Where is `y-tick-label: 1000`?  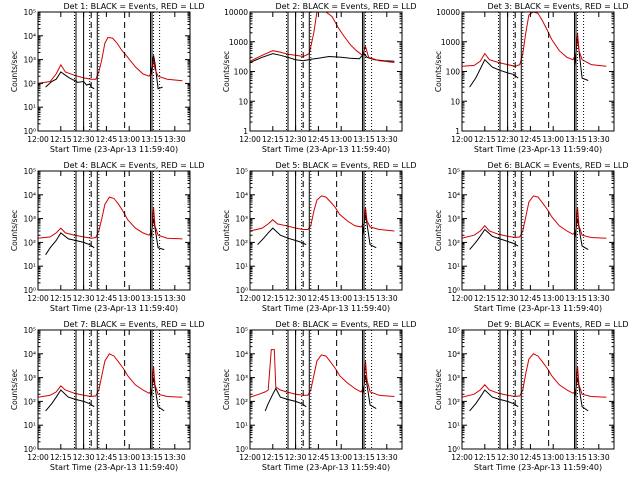
y-tick-label: 1000 is located at coordinates (238, 42).